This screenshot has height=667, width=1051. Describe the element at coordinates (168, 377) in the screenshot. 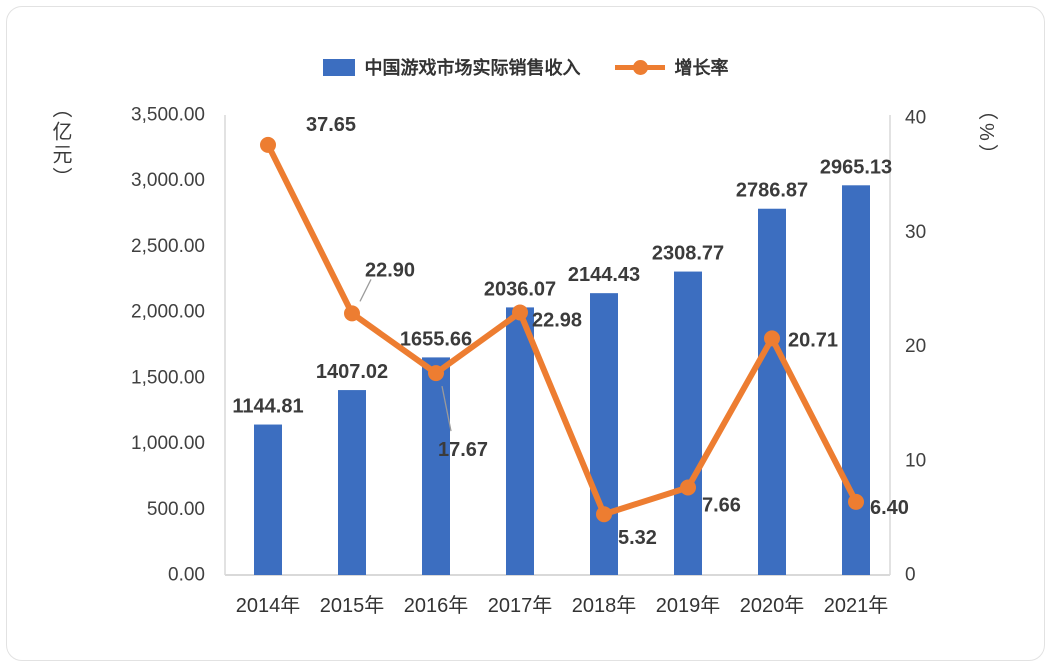

I see `left-axis-tick: 1,500.00` at that location.